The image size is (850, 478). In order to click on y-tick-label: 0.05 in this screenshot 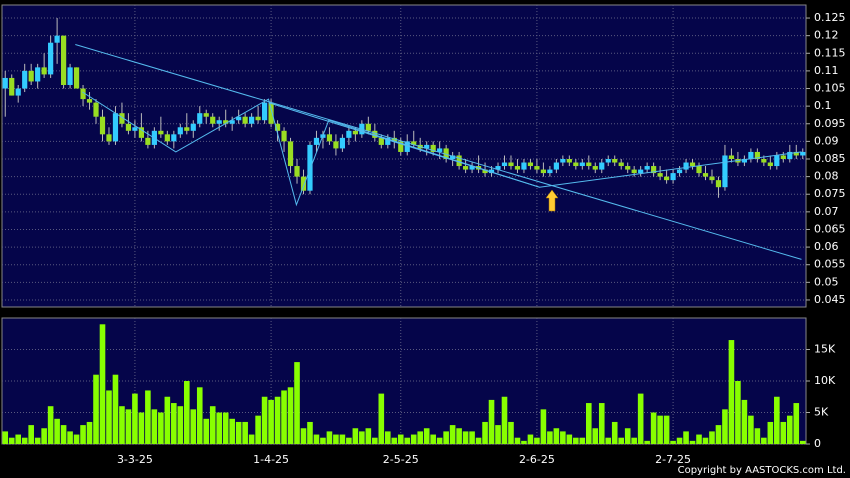, I will do `click(826, 281)`.